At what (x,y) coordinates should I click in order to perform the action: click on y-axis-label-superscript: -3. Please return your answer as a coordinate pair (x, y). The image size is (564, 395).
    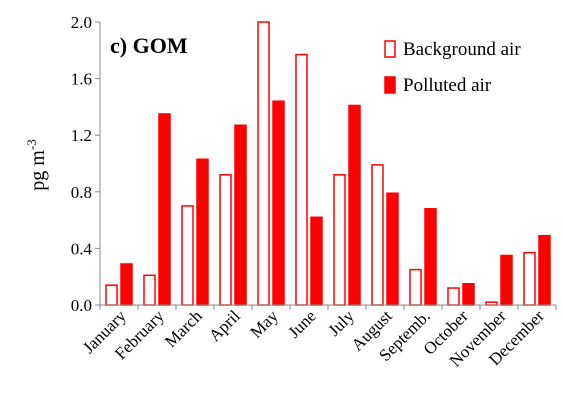
    Looking at the image, I should click on (31, 144).